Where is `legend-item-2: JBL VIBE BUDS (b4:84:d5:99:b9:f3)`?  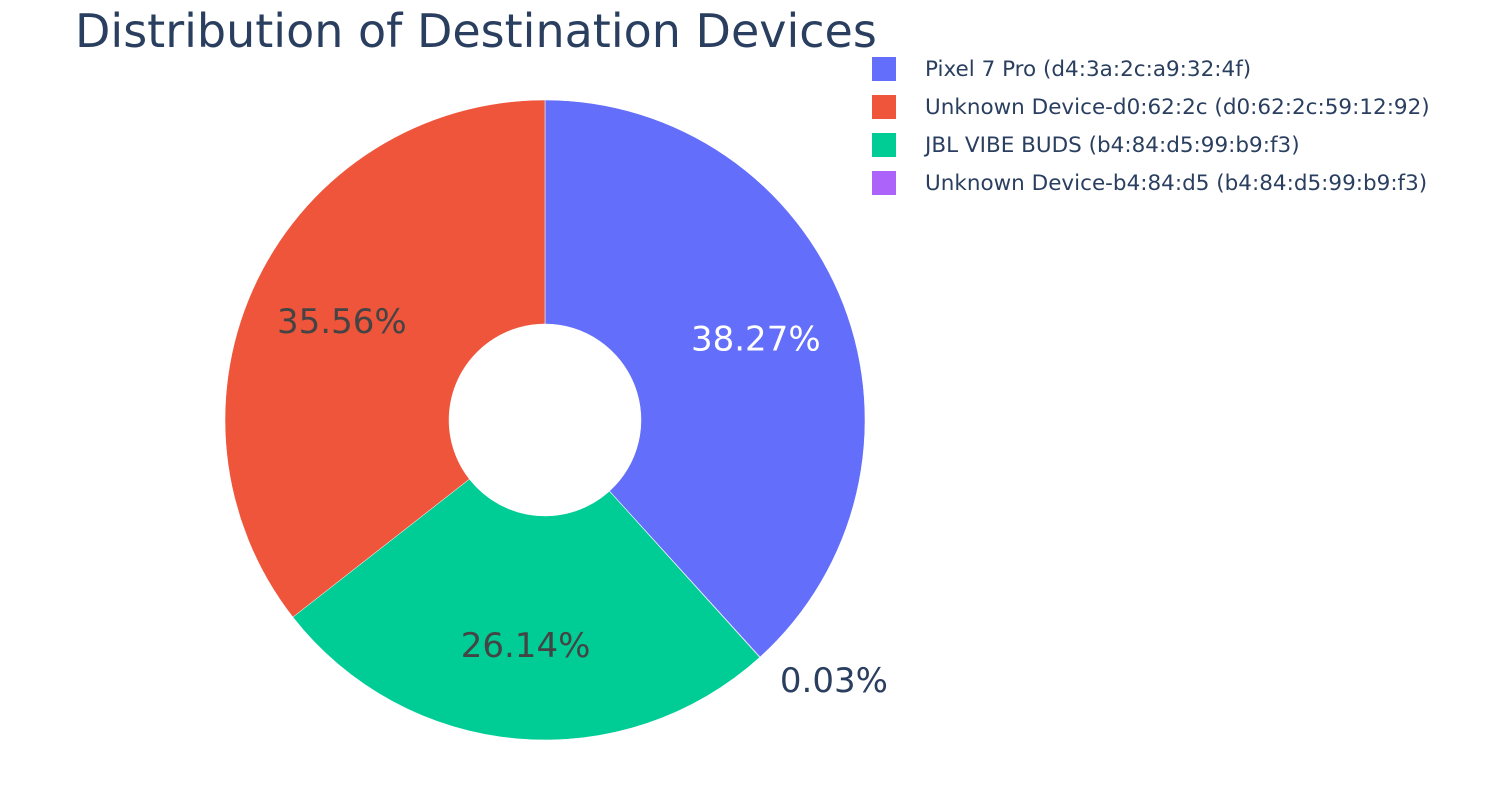 legend-item-2: JBL VIBE BUDS (b4:84:d5:99:b9:f3) is located at coordinates (1151, 145).